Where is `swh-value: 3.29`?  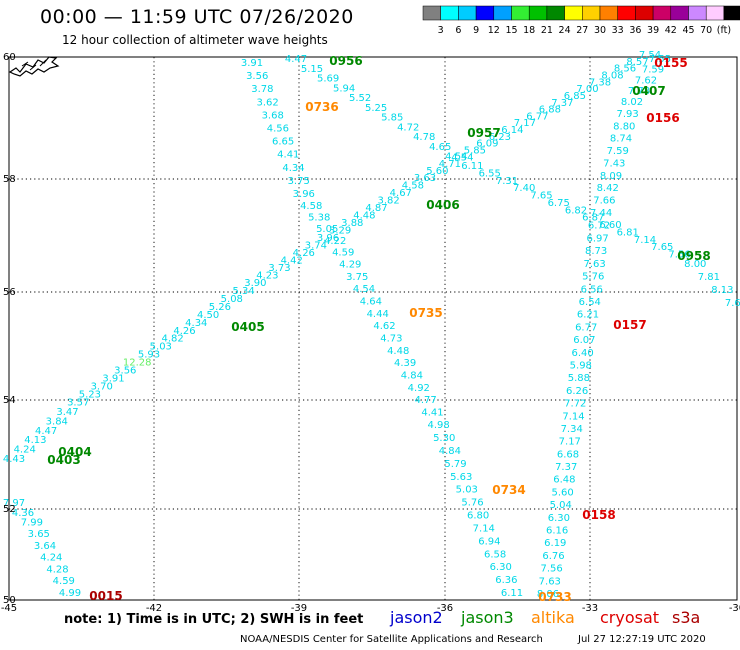 swh-value: 3.29 is located at coordinates (340, 231).